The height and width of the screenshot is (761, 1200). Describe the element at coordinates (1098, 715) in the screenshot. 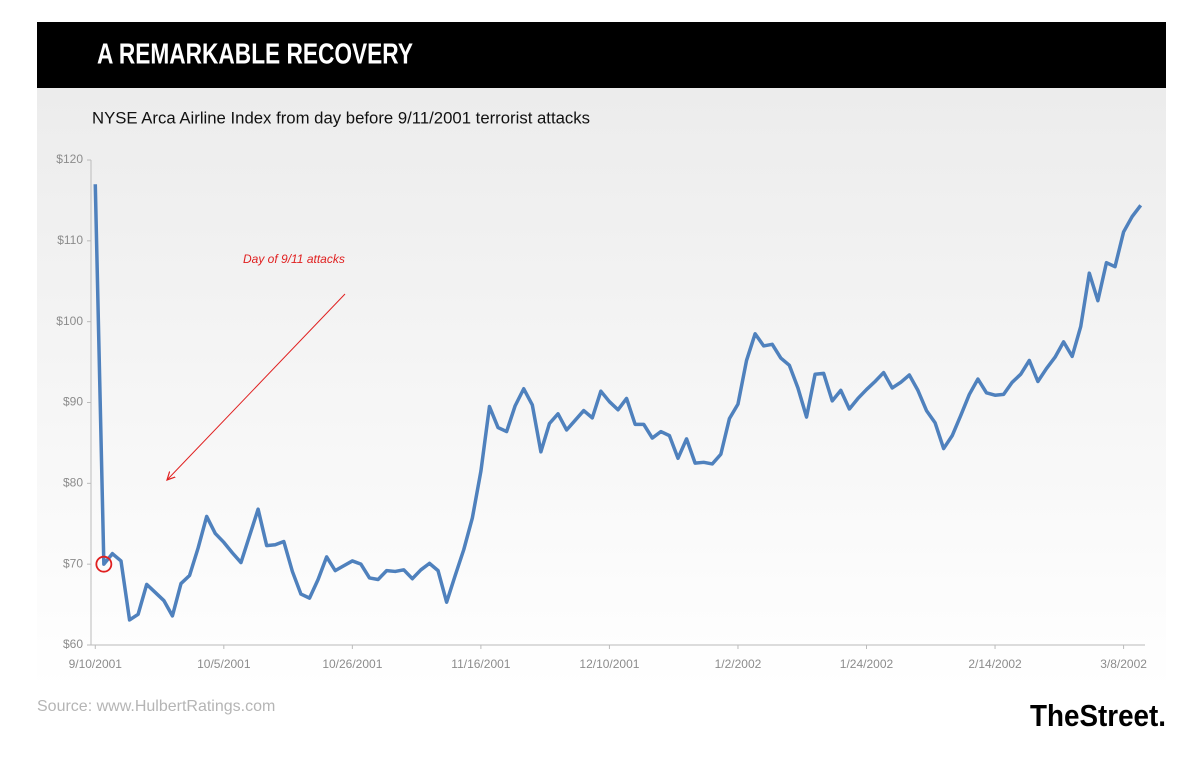

I see `logo: TheStreet.` at that location.